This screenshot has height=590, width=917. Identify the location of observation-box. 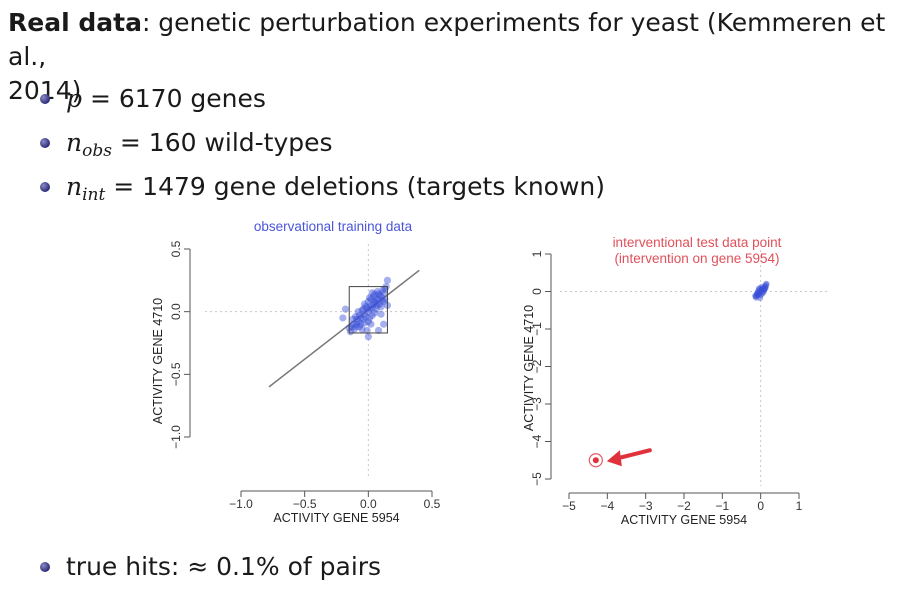
(368, 310).